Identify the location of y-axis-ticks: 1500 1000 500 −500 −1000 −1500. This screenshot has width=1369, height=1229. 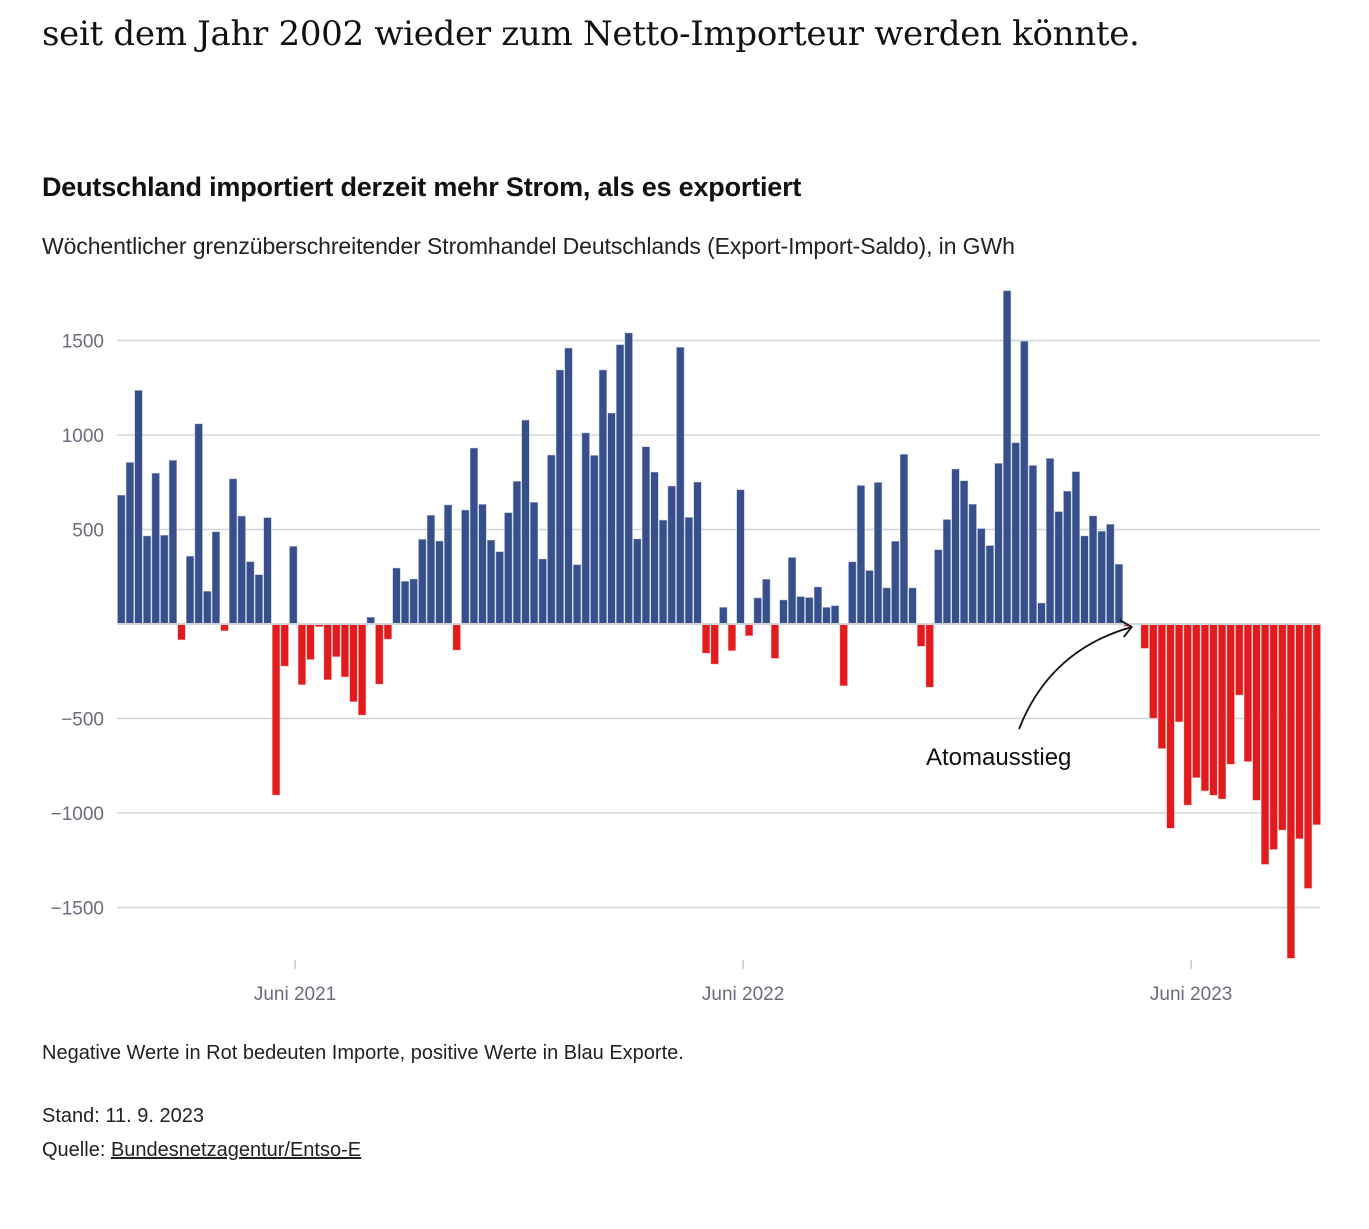
(77, 626).